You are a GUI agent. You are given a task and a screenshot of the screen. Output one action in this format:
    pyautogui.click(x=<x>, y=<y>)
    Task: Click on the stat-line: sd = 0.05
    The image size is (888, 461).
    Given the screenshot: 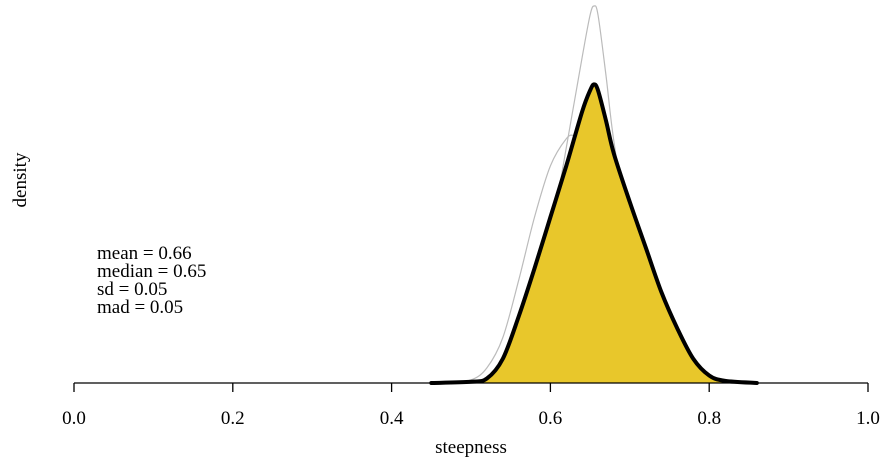 What is the action you would take?
    pyautogui.click(x=132, y=289)
    